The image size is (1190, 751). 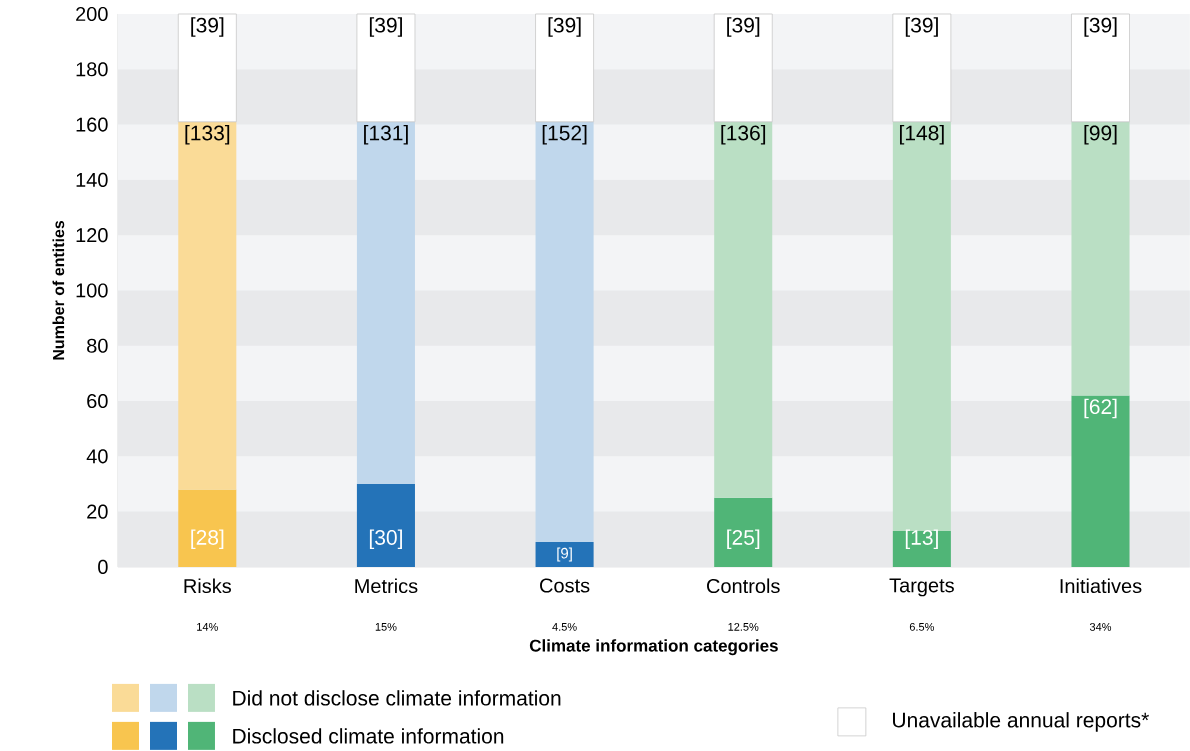 I want to click on x-tick-label: Controls, so click(x=743, y=586).